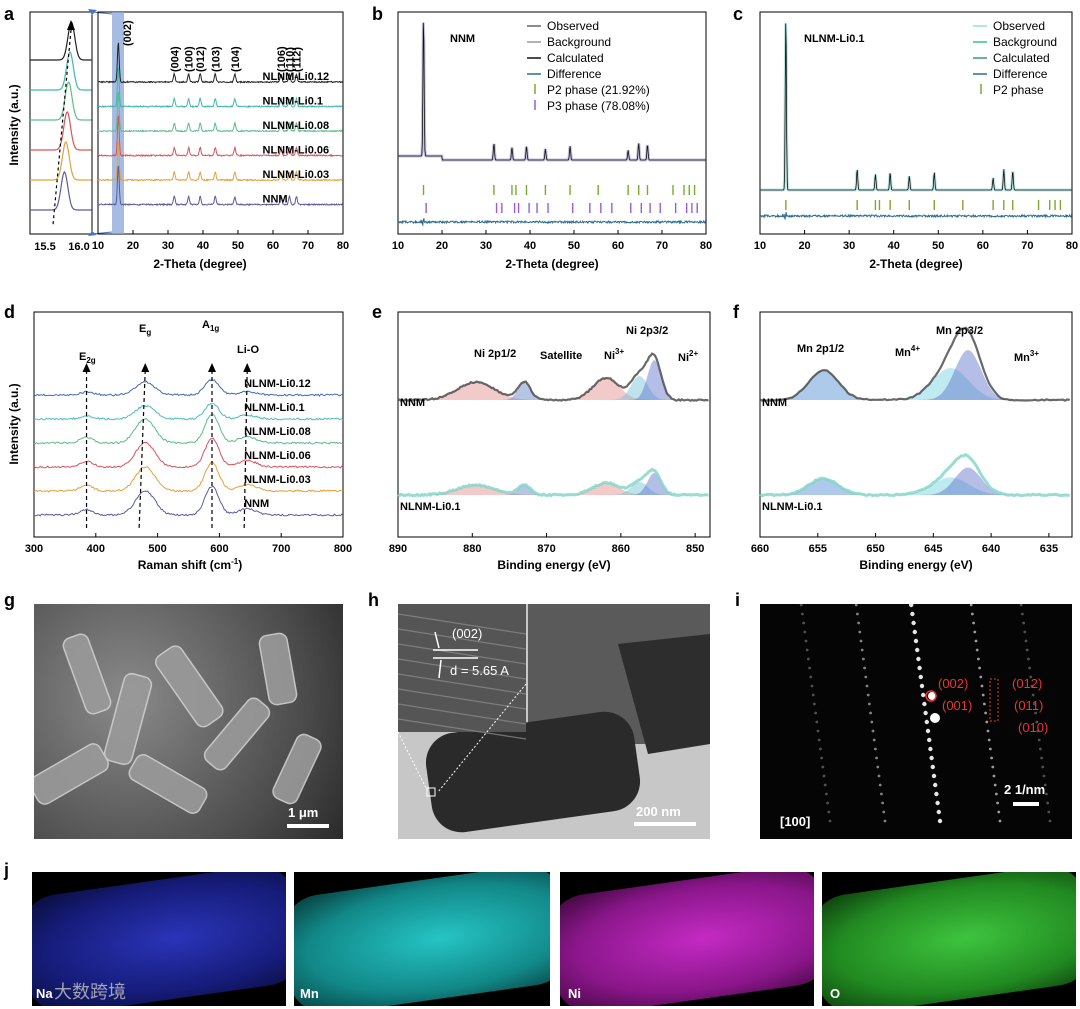 This screenshot has height=1009, width=1080. Describe the element at coordinates (282, 59) in the screenshot. I see `hkl-label: (106)` at that location.